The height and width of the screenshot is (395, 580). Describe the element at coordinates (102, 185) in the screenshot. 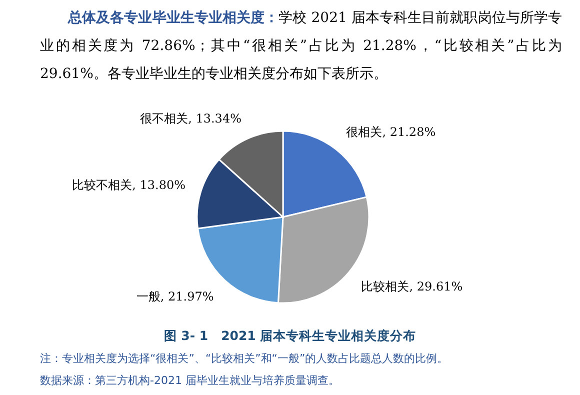

I see `slice-label: 比较不相关` at that location.